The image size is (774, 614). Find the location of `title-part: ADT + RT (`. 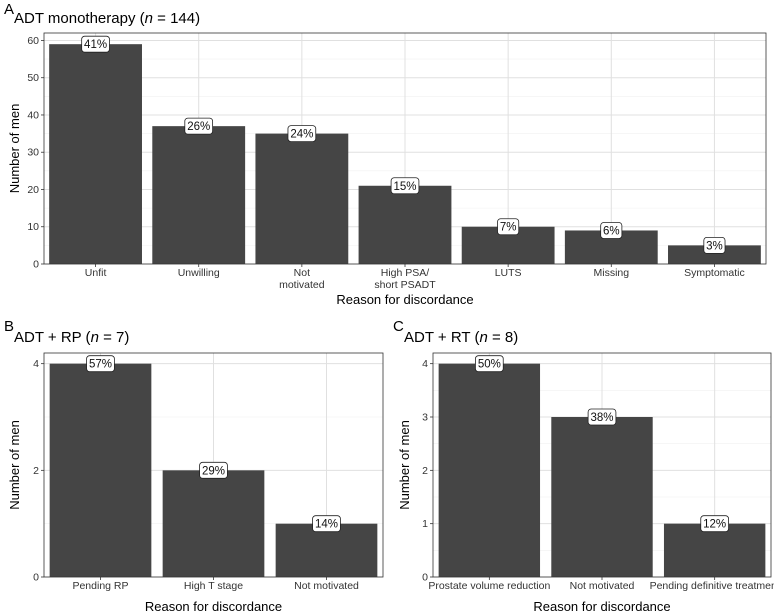

title-part: ADT + RT ( is located at coordinates (441, 337).